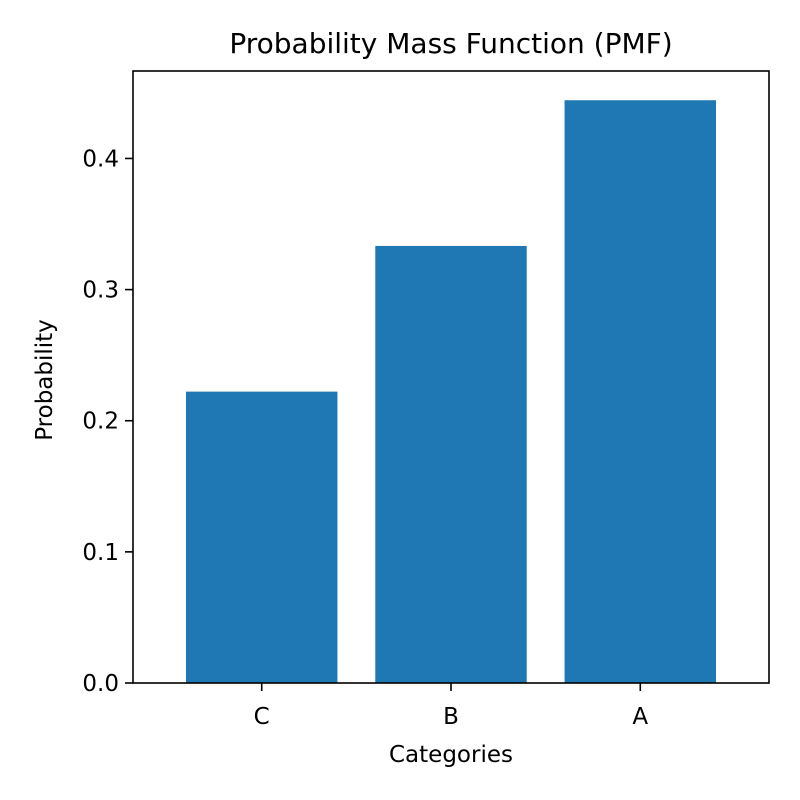  Describe the element at coordinates (451, 464) in the screenshot. I see `bar-B` at that location.